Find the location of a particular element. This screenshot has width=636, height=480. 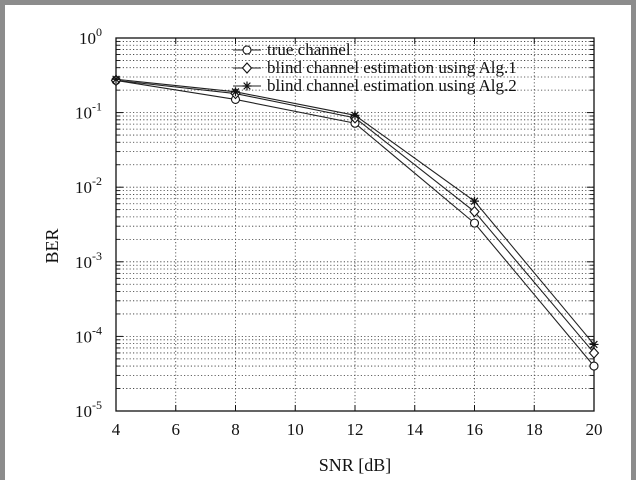

x-tick-label: 6 is located at coordinates (176, 429).